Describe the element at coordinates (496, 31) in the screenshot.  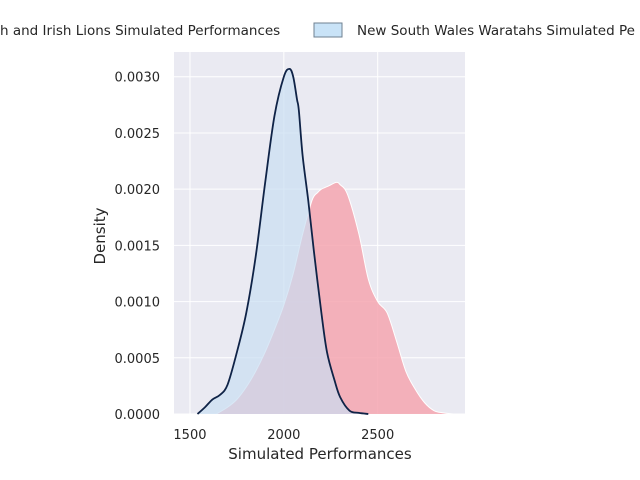
I see `legend-label-waratahs: New South Wales Waratahs Simulated Pe` at that location.